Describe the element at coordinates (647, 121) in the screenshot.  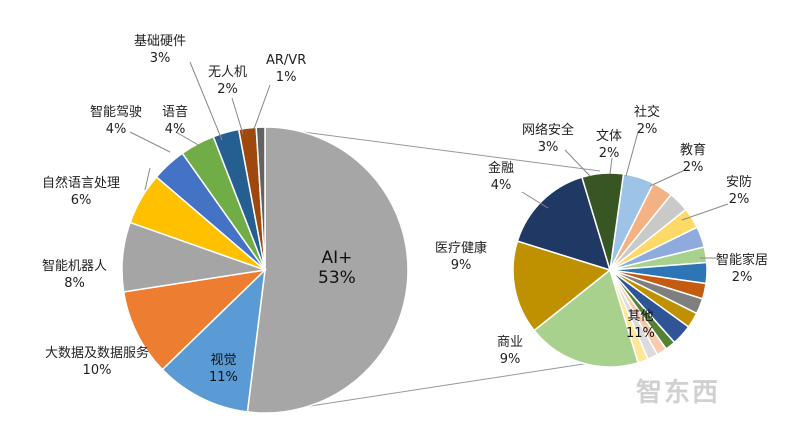
I see `slice-label-social: 社交 2%` at that location.